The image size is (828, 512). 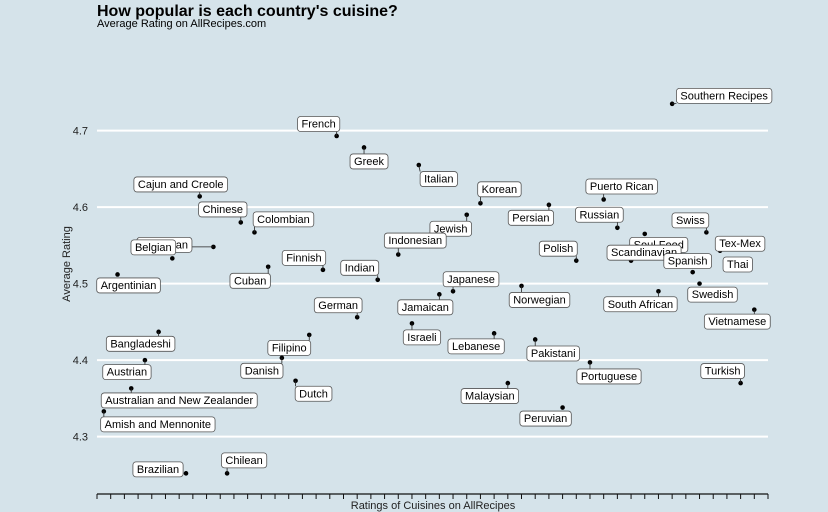 What do you see at coordinates (530, 215) in the screenshot?
I see `point-label: Persian` at bounding box center [530, 215].